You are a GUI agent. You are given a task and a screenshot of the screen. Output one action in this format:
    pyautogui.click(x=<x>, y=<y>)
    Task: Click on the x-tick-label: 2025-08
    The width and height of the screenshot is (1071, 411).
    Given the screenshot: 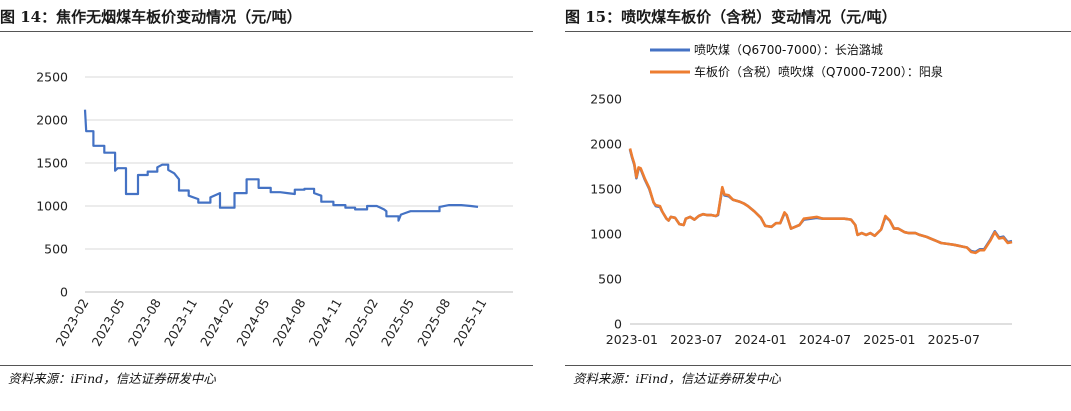 What is the action you would take?
    pyautogui.click(x=433, y=322)
    